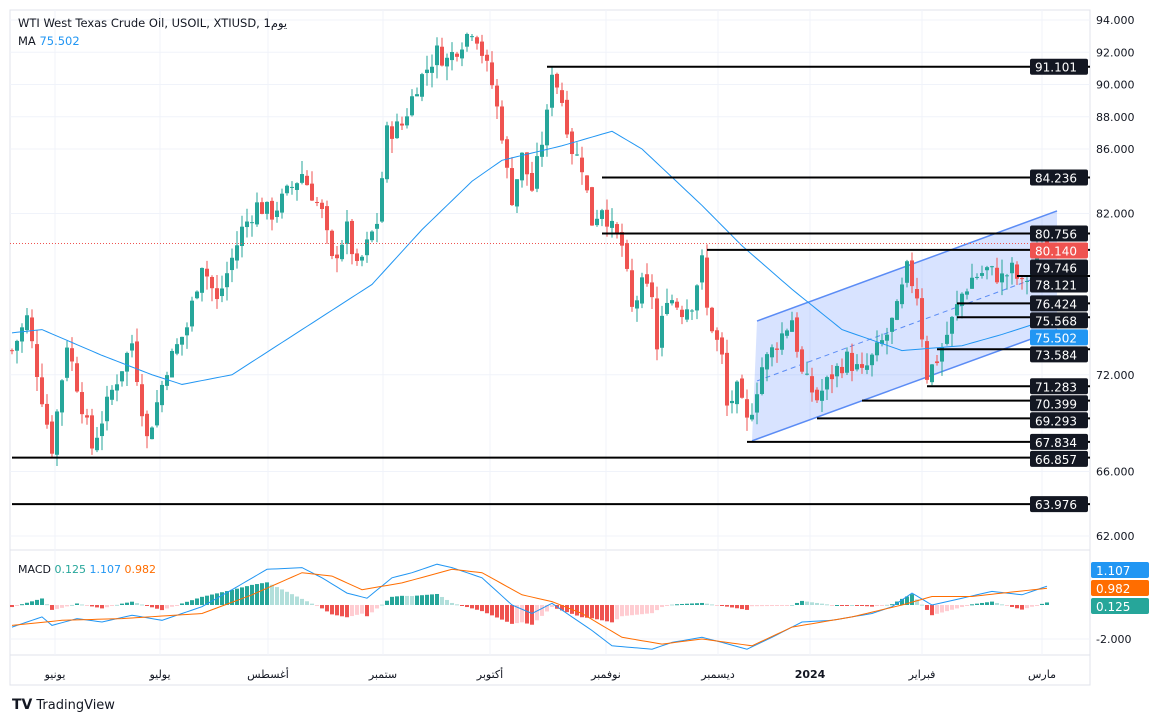 This screenshot has height=723, width=1162. Describe the element at coordinates (904, 385) in the screenshot. I see `channel-lower-line` at that location.